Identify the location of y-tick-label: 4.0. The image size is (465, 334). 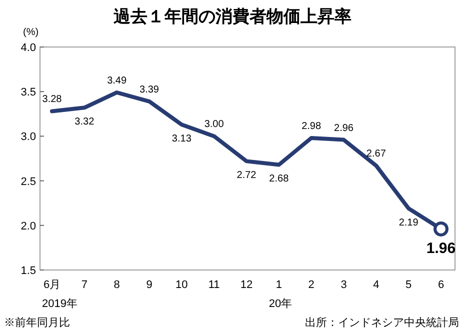
(28, 48).